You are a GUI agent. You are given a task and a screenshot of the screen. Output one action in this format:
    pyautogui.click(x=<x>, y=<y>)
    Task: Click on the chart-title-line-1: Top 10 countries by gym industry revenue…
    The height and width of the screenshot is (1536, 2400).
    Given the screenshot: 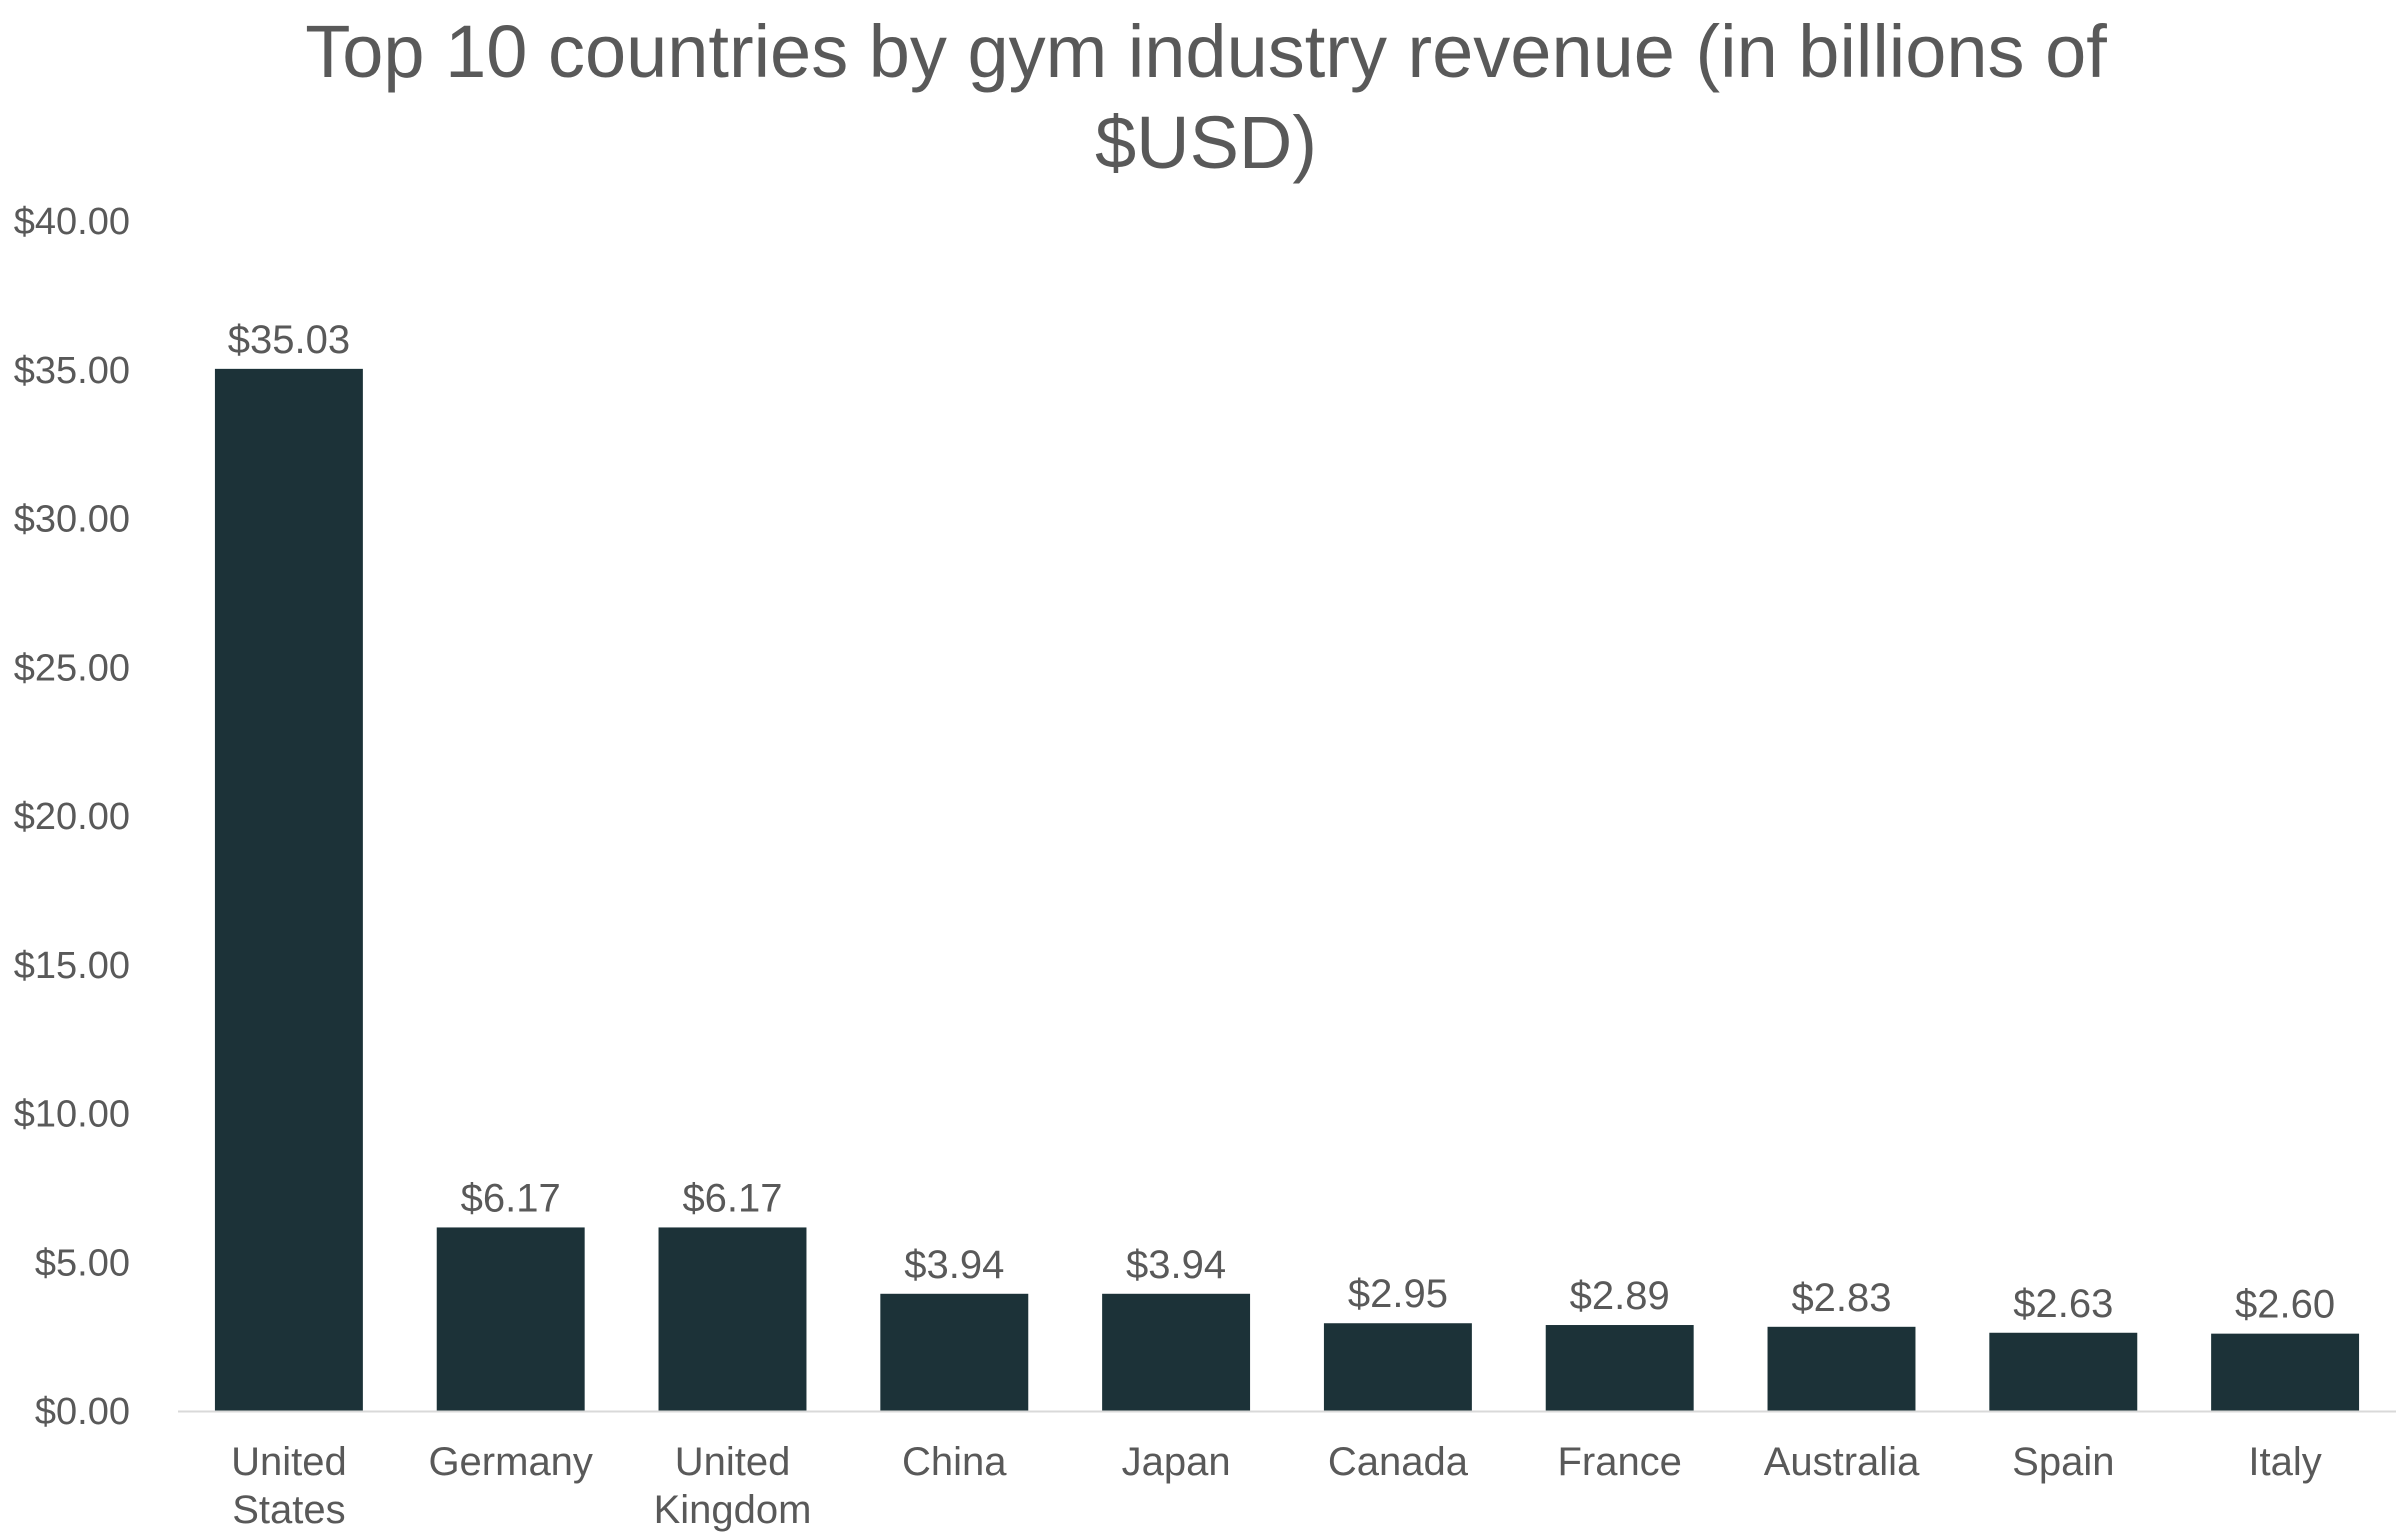 What is the action you would take?
    pyautogui.click(x=1206, y=51)
    